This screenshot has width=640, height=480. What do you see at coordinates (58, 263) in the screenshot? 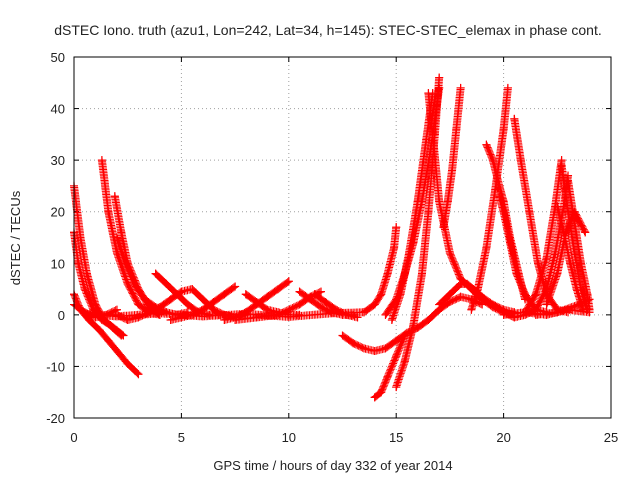
I see `y-tick-label: 10` at bounding box center [58, 263].